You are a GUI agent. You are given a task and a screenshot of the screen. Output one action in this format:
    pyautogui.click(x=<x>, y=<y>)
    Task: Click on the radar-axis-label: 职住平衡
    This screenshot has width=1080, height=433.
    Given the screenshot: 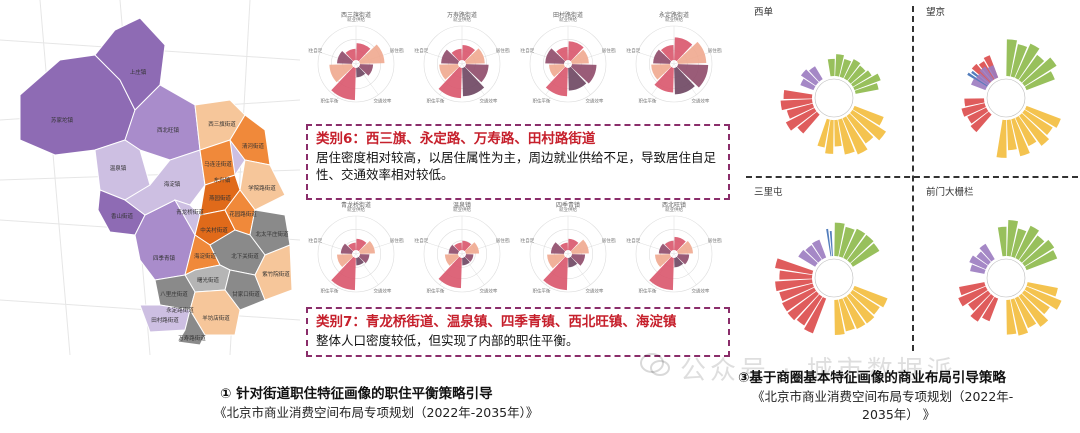 What is the action you would take?
    pyautogui.click(x=436, y=290)
    